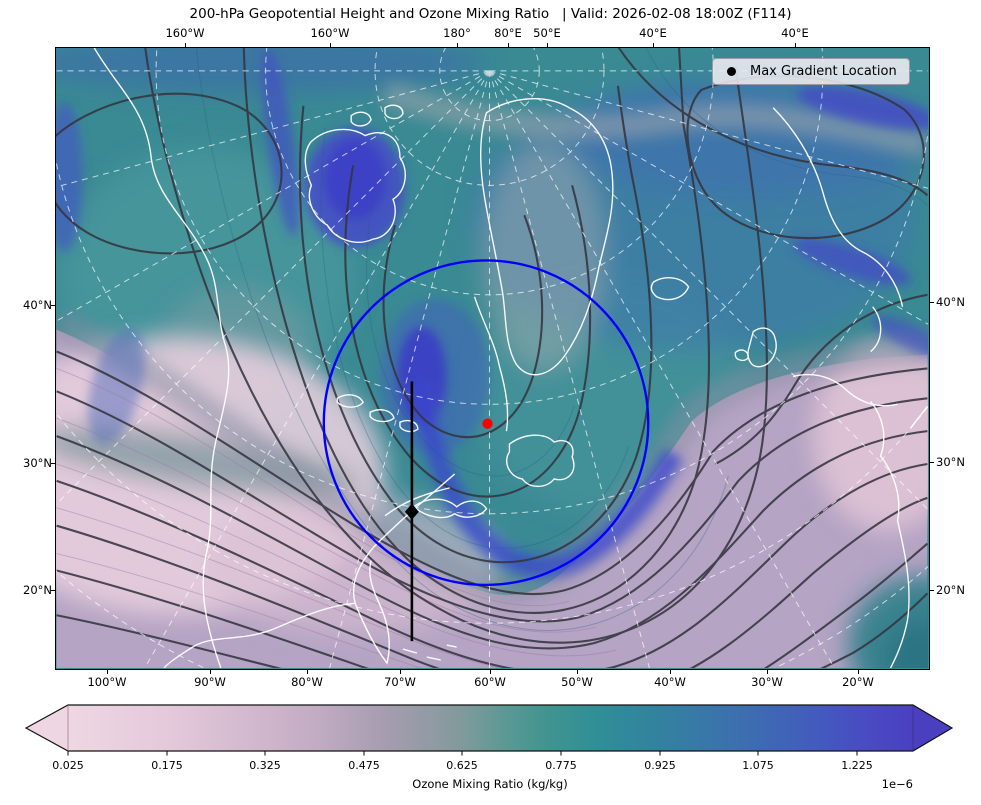 The width and height of the screenshot is (981, 805). What do you see at coordinates (670, 682) in the screenshot?
I see `axis-label-bottom: 40°W` at bounding box center [670, 682].